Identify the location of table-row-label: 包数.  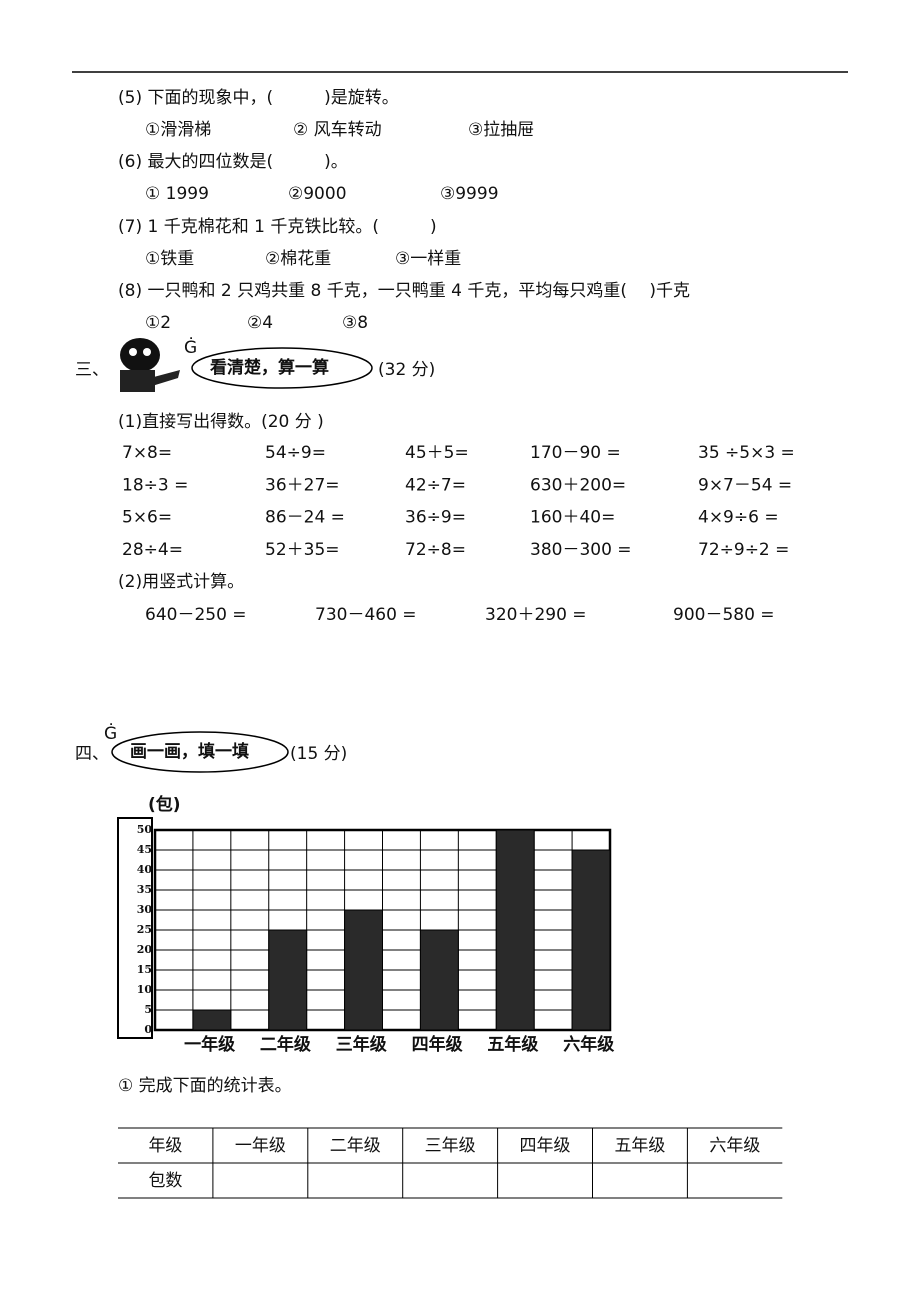
(165, 1181).